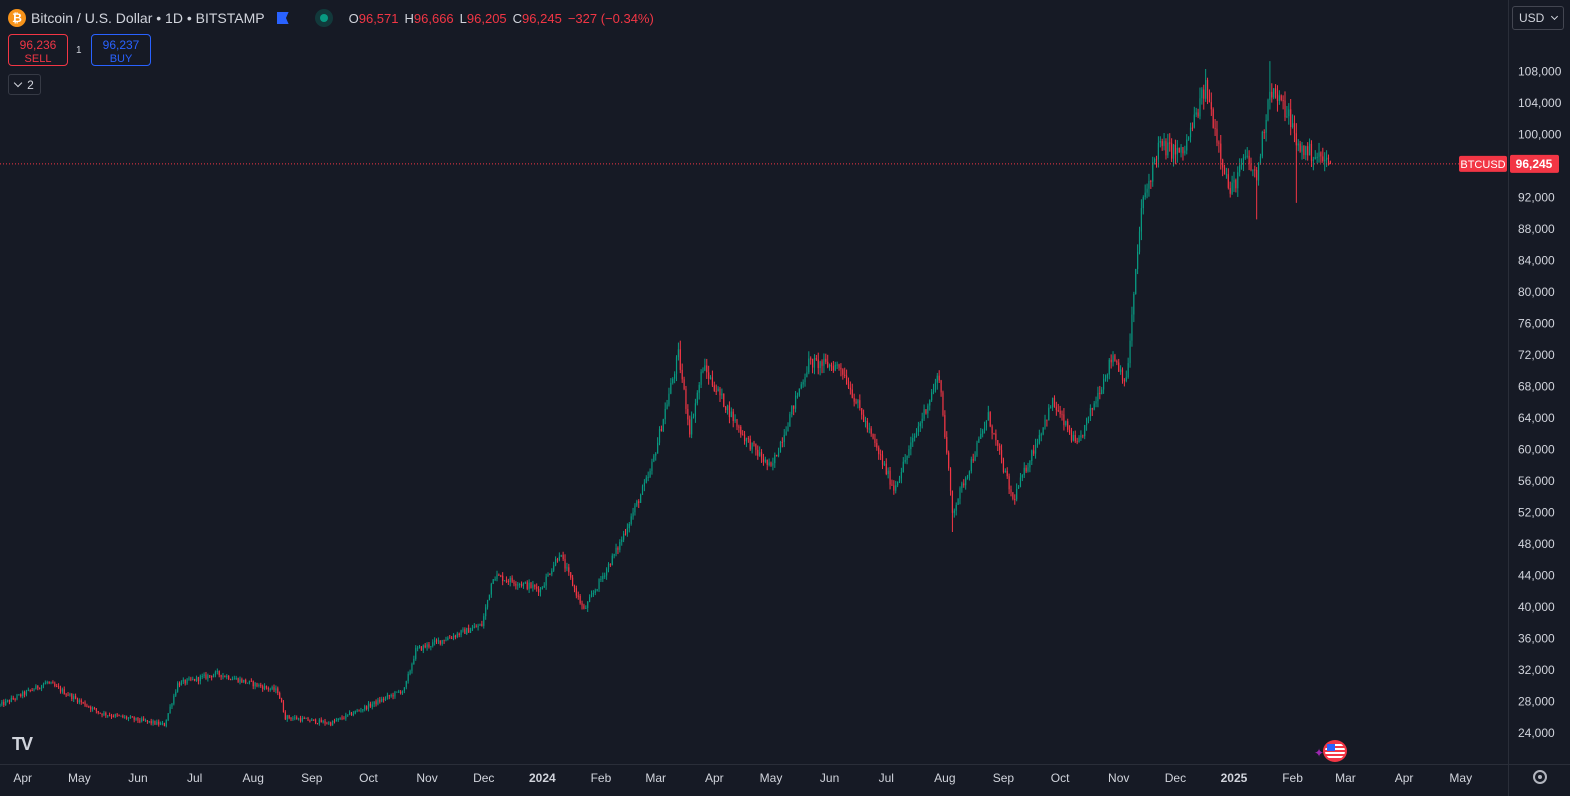 The height and width of the screenshot is (796, 1570). I want to click on price-tick-label: 68,000, so click(1536, 386).